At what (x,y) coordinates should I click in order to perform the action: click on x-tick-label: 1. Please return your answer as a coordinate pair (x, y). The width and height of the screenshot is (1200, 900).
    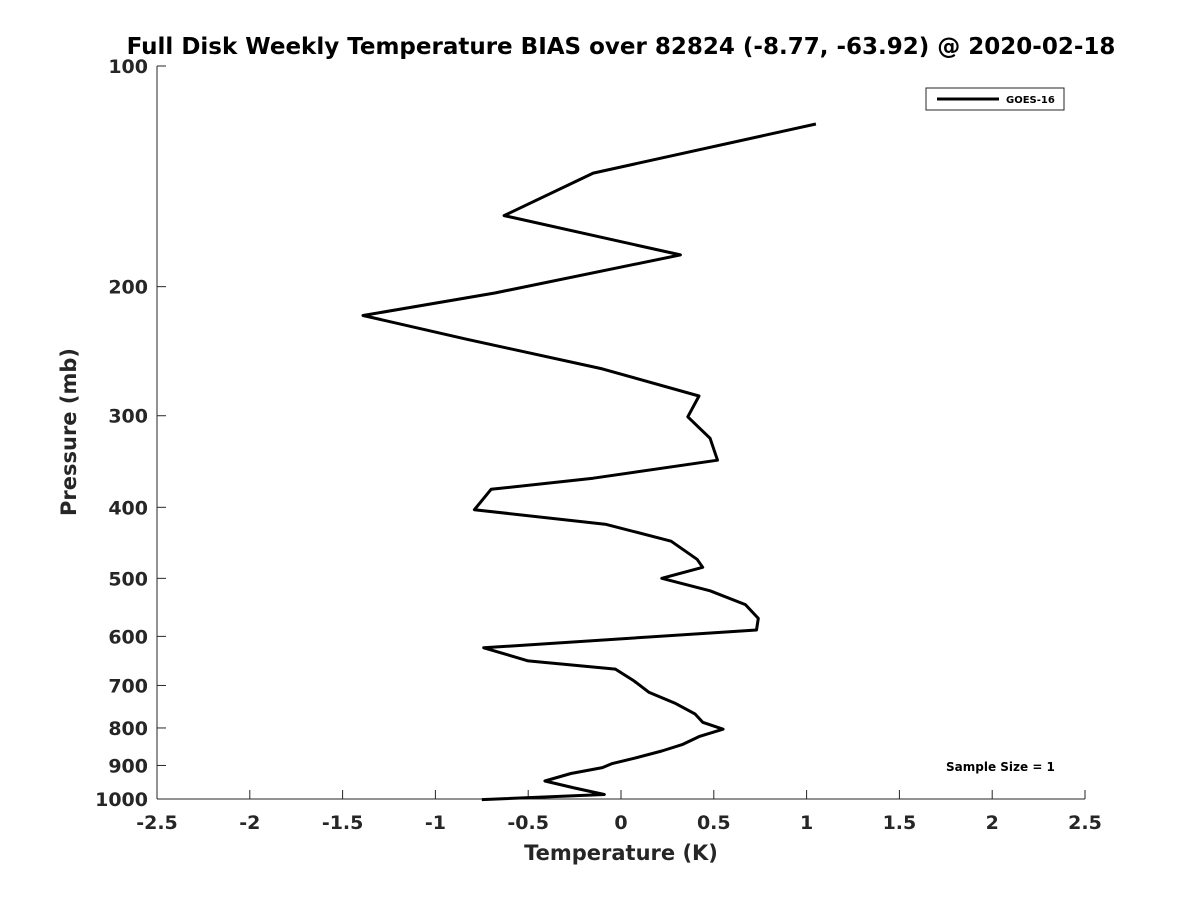
    Looking at the image, I should click on (806, 823).